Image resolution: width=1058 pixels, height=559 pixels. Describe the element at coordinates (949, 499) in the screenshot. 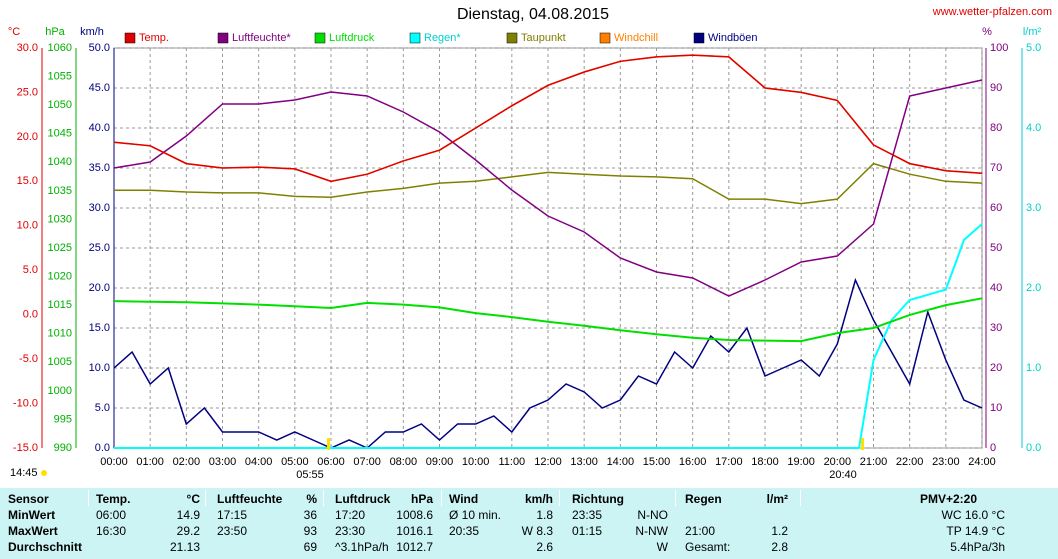

I see `table-header: PMV+2:20` at that location.